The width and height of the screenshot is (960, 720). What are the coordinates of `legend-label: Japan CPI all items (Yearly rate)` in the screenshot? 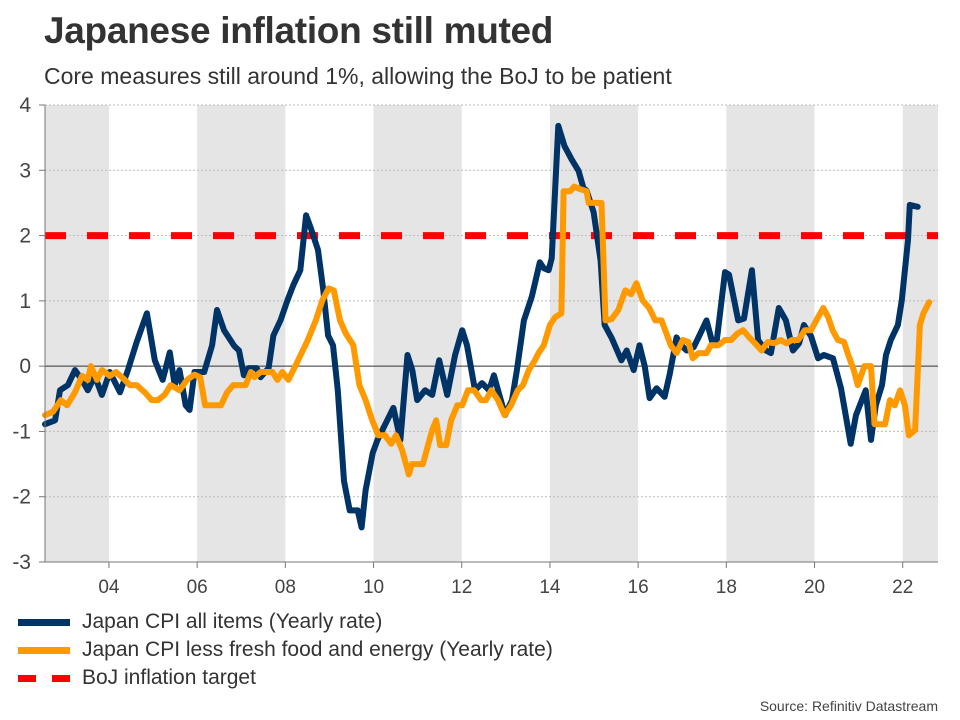 It's located at (232, 621).